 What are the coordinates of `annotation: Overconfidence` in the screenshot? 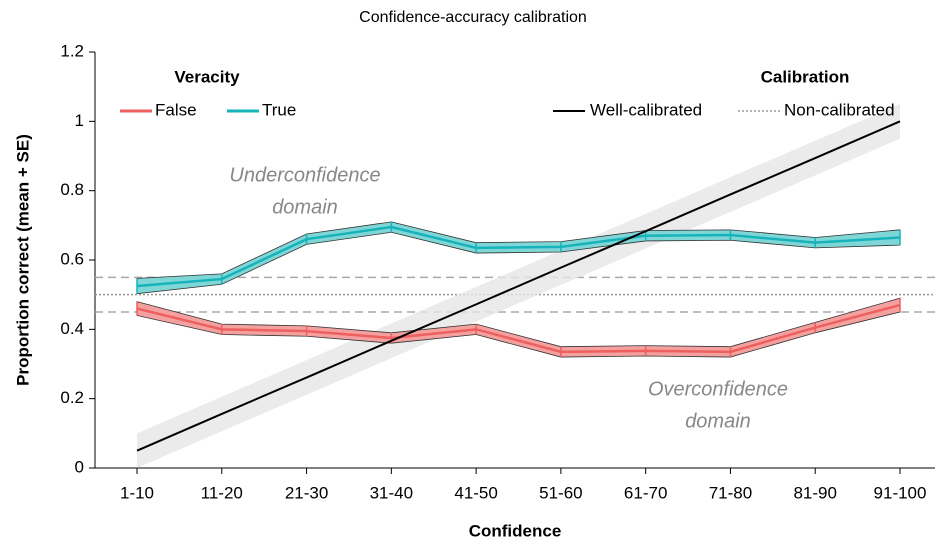 It's located at (718, 389).